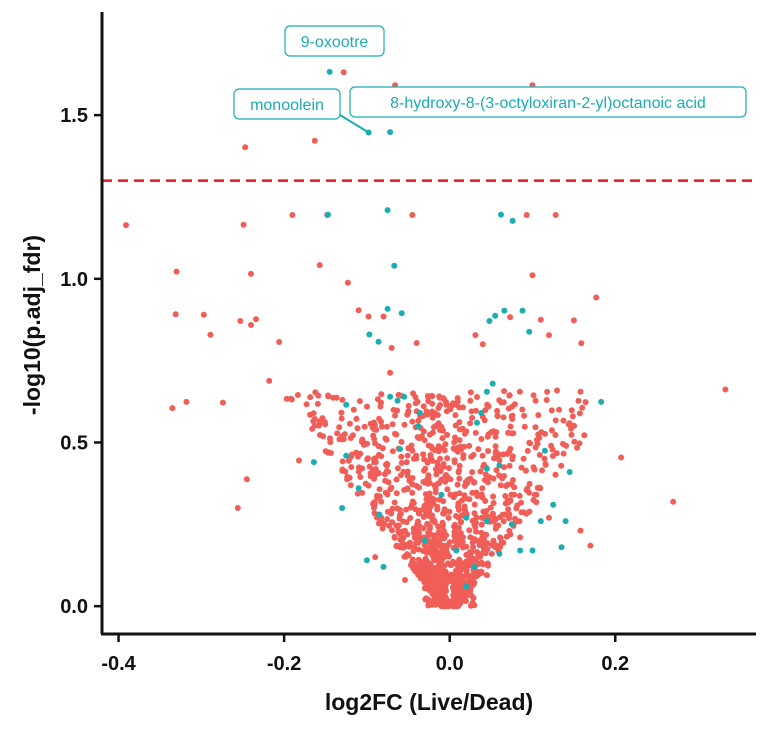 Image resolution: width=768 pixels, height=729 pixels. What do you see at coordinates (284, 664) in the screenshot?
I see `x-tick-label: -0.2` at bounding box center [284, 664].